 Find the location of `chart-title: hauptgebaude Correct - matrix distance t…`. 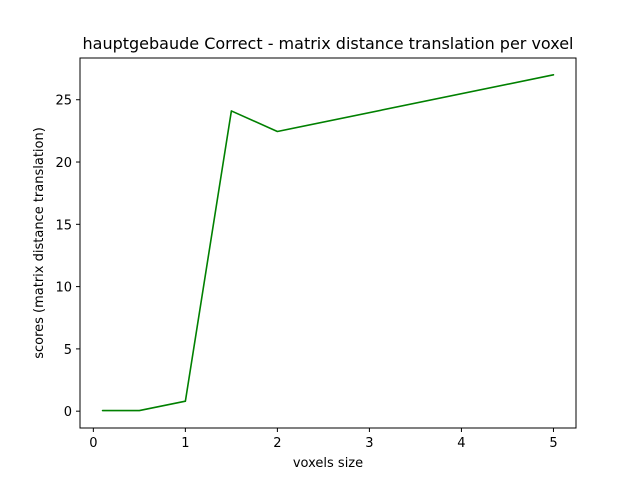

chart-title: hauptgebaude Correct - matrix distance t… is located at coordinates (328, 43).